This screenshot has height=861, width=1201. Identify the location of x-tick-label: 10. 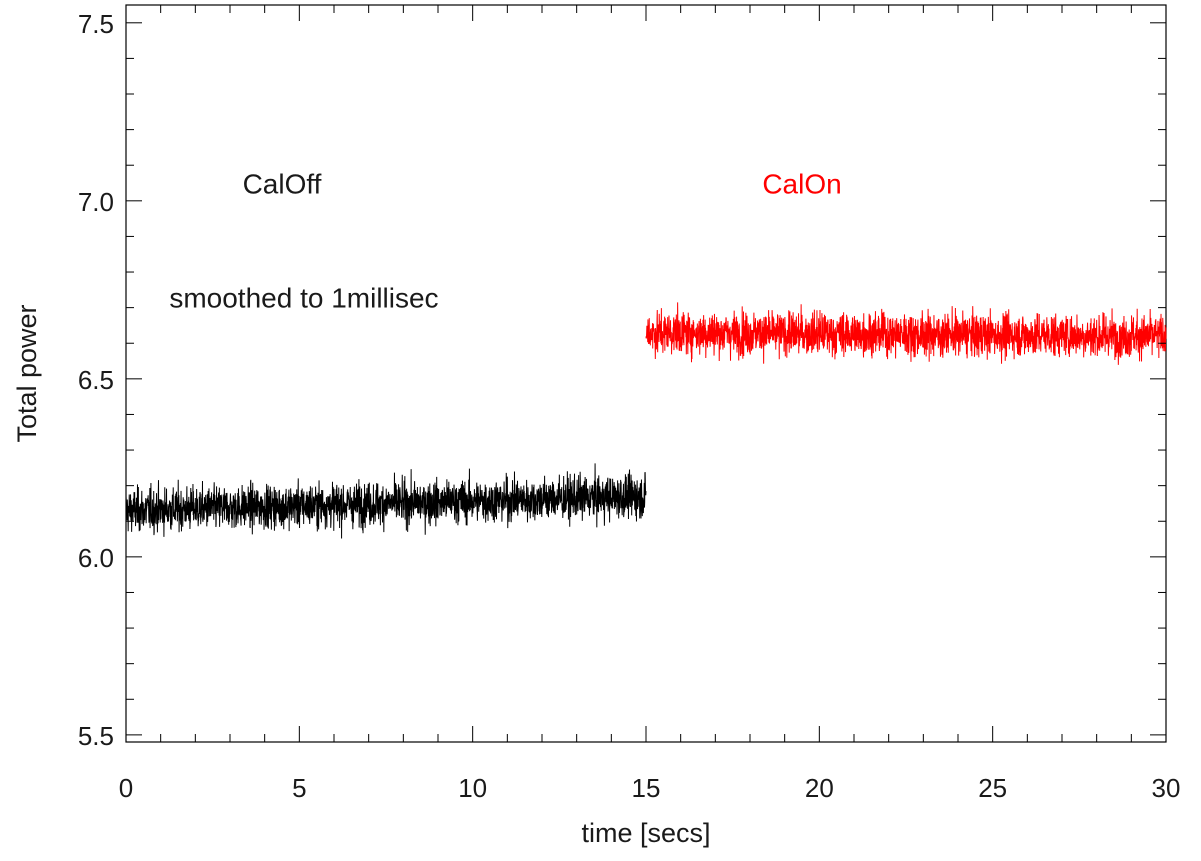
(472, 788).